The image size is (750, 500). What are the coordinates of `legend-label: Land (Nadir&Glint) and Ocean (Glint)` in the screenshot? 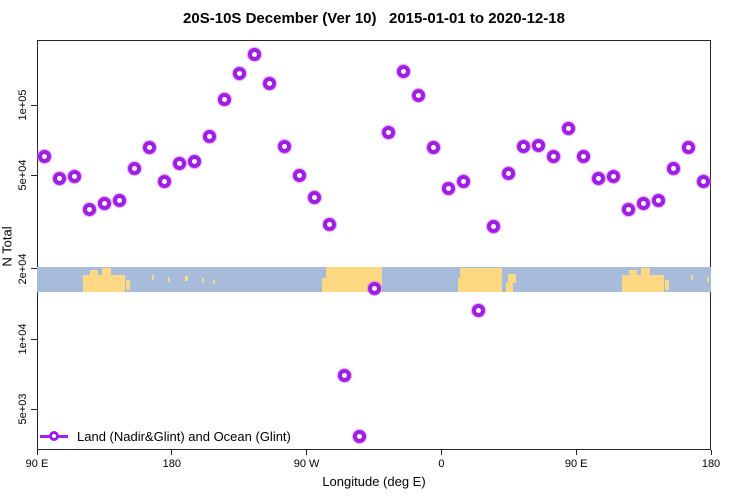 It's located at (184, 436).